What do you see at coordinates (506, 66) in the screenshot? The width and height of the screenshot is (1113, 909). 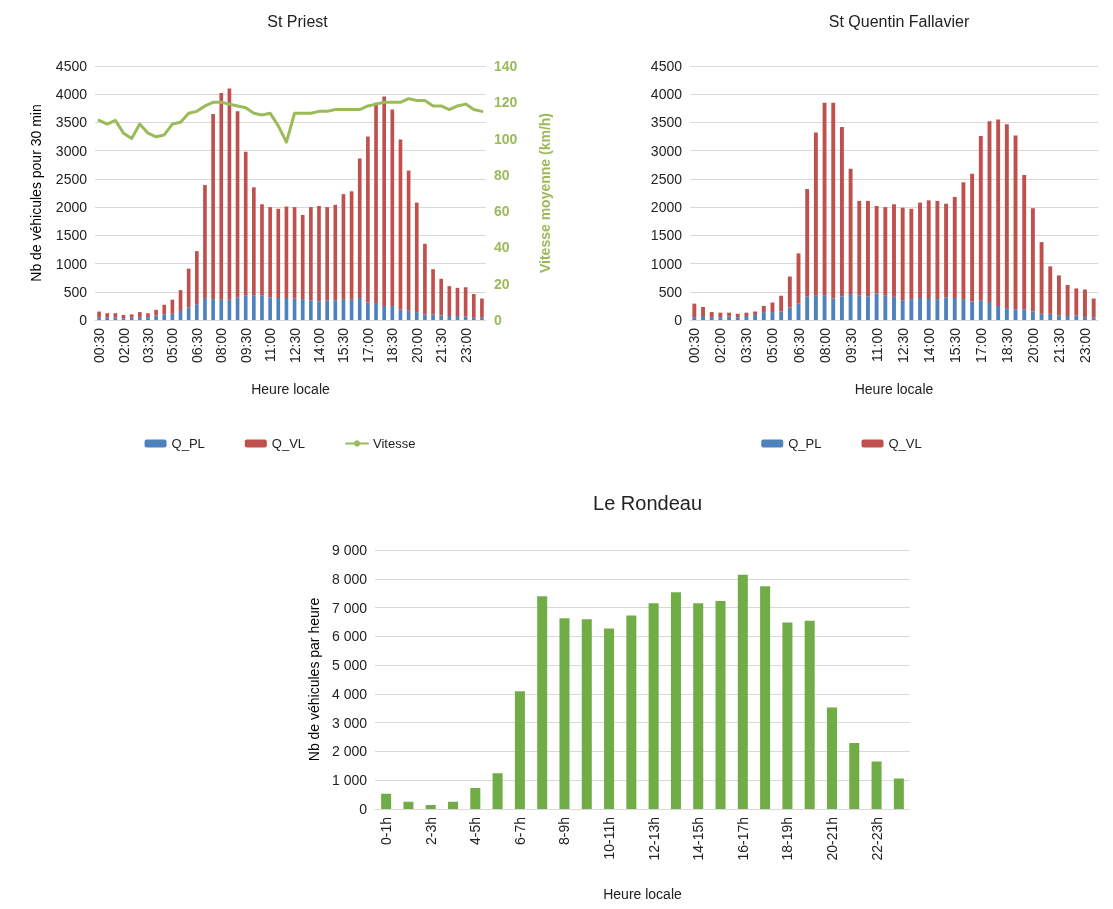 I see `y2-tick-label: 140` at bounding box center [506, 66].